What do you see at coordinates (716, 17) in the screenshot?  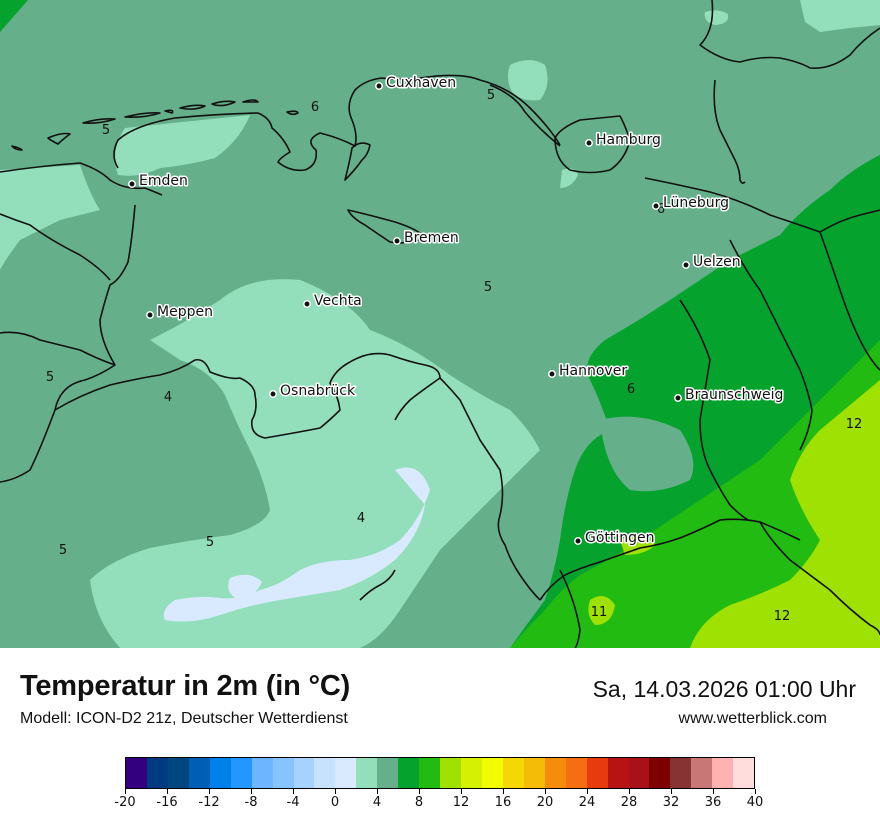 I see `region-2-4-ne2` at bounding box center [716, 17].